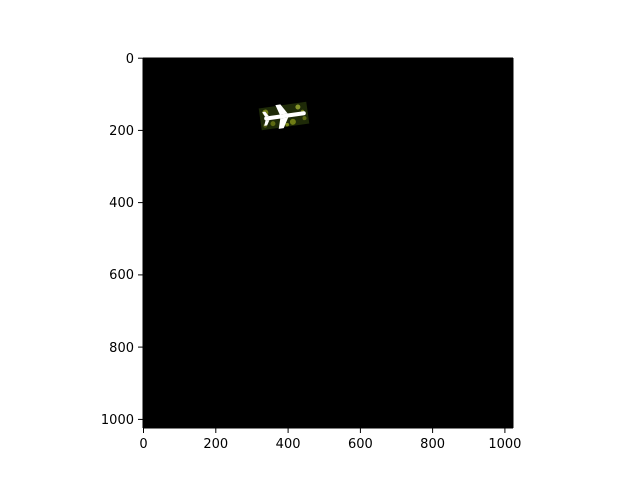  What do you see at coordinates (360, 444) in the screenshot?
I see `x-tick-label: 600` at bounding box center [360, 444].